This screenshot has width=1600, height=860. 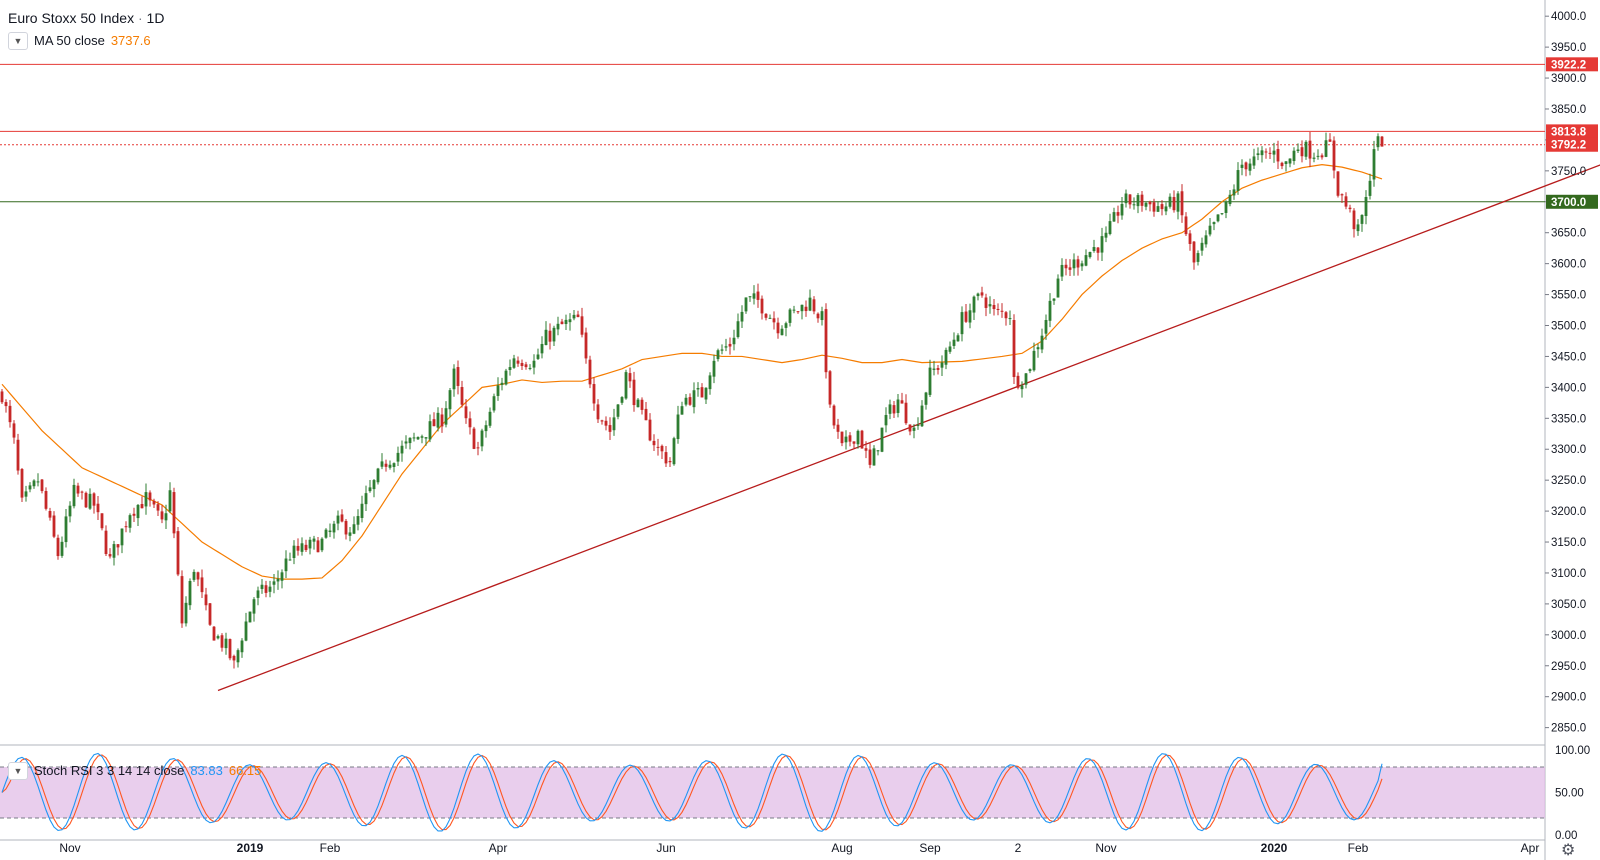 What do you see at coordinates (69, 848) in the screenshot?
I see `x-tick-label: Nov` at bounding box center [69, 848].